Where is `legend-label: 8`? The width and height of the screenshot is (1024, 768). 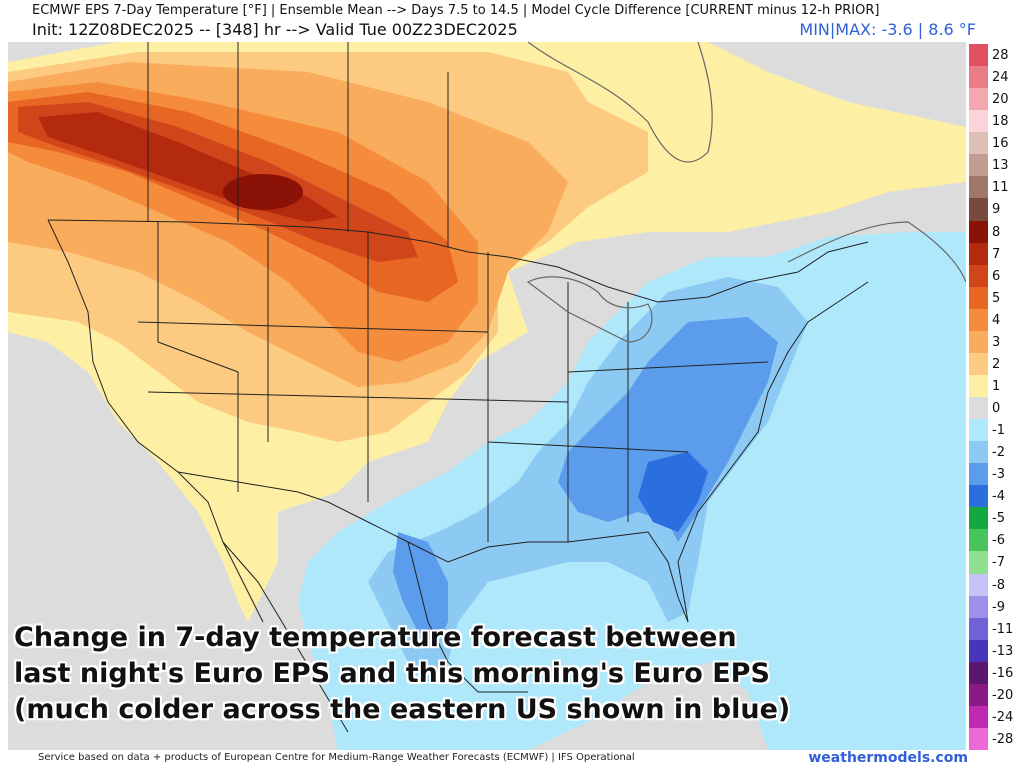
legend-label: 8 is located at coordinates (996, 232).